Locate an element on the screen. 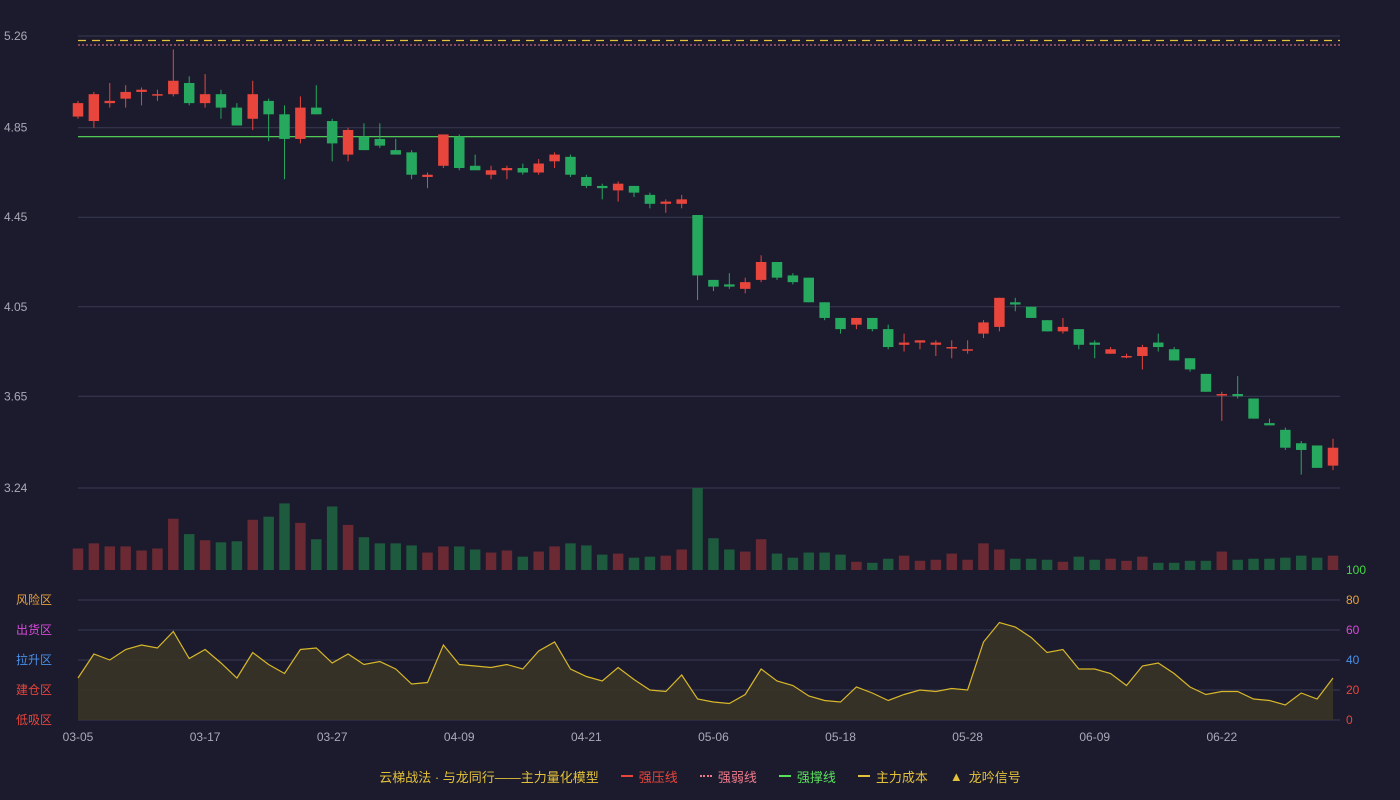 The image size is (1400, 800). zone-label: 低吸区 is located at coordinates (34, 720).